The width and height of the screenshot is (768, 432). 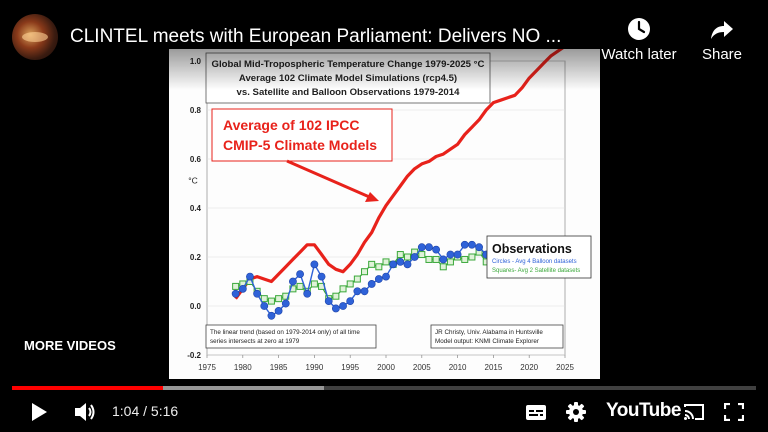 I want to click on y-tick-label: 0.6, so click(x=196, y=159).